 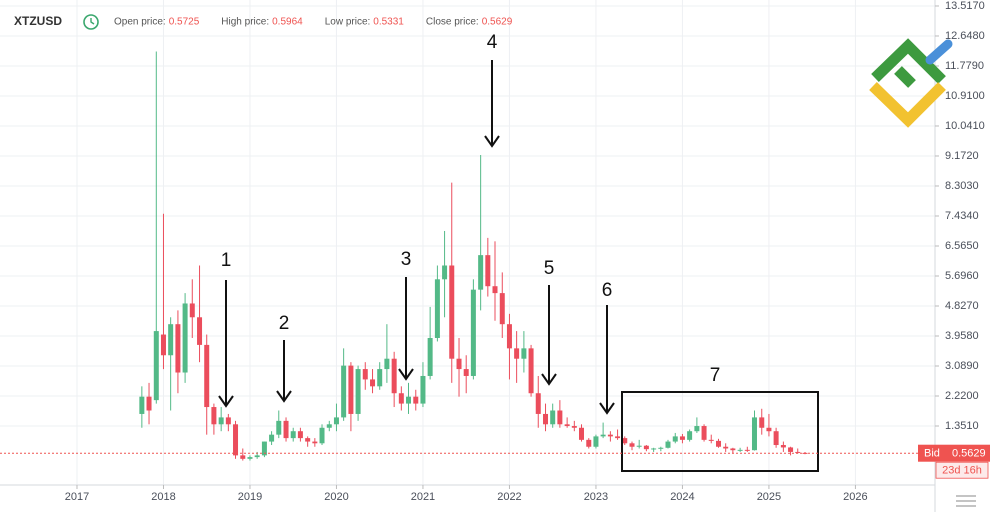 What do you see at coordinates (607, 290) in the screenshot?
I see `annotation-label: 6` at bounding box center [607, 290].